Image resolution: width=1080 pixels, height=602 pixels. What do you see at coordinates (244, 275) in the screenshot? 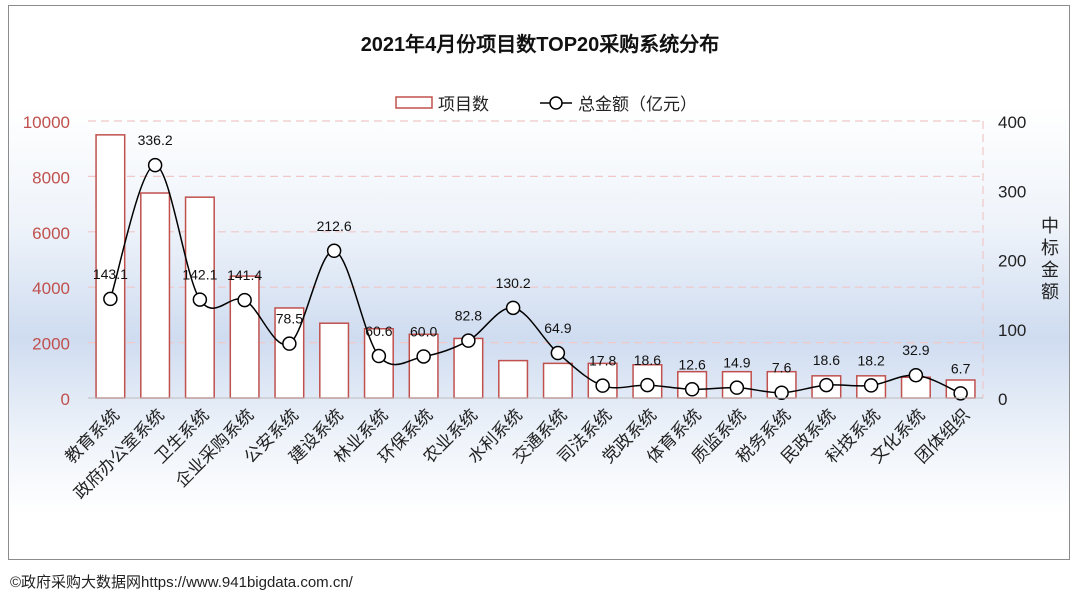
I see `data-label: 141.4` at bounding box center [244, 275].